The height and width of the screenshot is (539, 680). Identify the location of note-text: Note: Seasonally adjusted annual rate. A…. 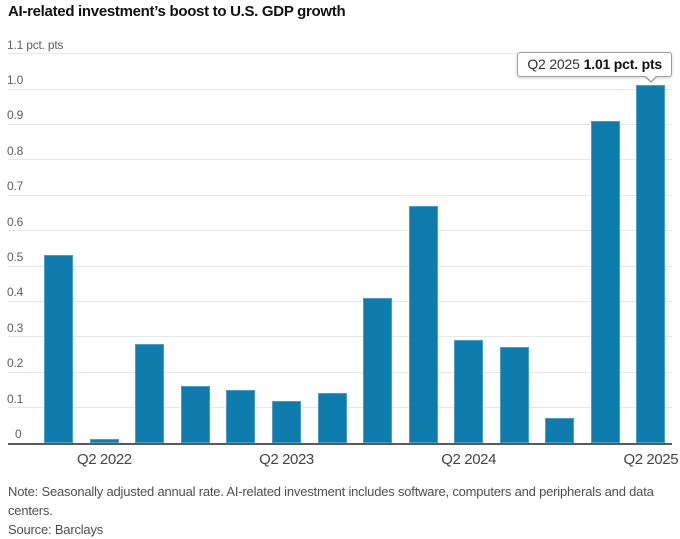
(331, 501).